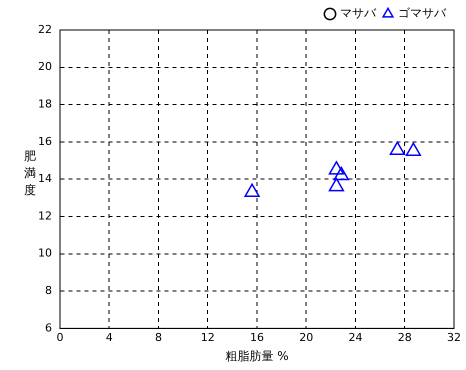  What do you see at coordinates (45, 103) in the screenshot?
I see `y-tick-label: 18` at bounding box center [45, 103].